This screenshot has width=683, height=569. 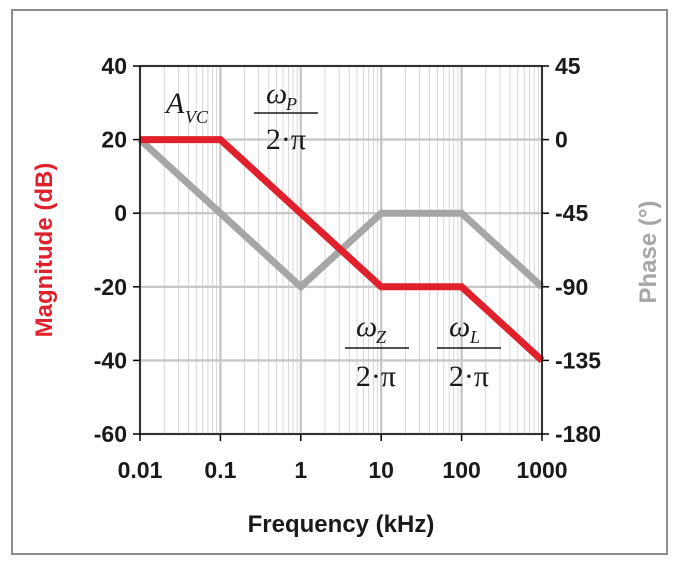 I want to click on x-tick-label: 1, so click(x=300, y=470).